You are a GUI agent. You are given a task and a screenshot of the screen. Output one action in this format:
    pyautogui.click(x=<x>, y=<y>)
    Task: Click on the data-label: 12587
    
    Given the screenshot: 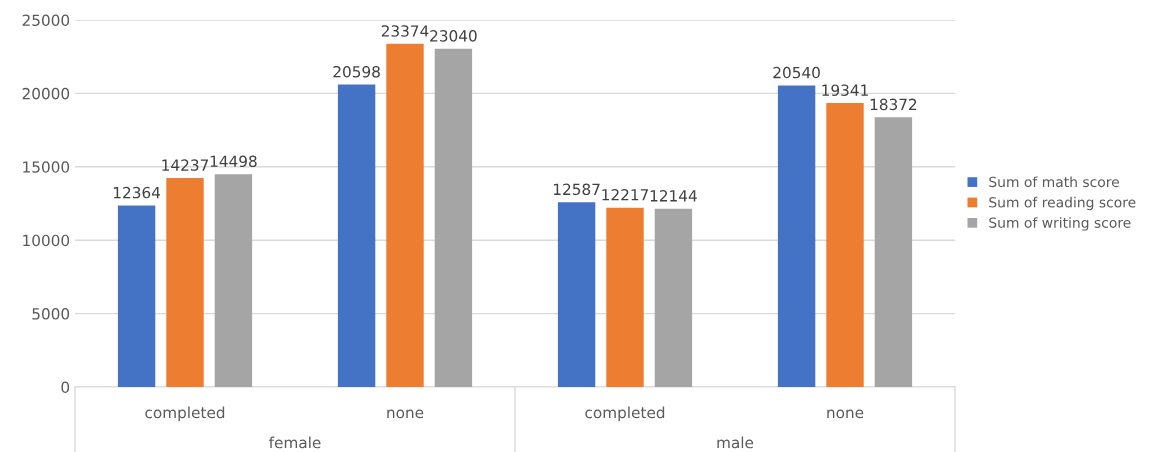 What is the action you would take?
    pyautogui.click(x=576, y=189)
    